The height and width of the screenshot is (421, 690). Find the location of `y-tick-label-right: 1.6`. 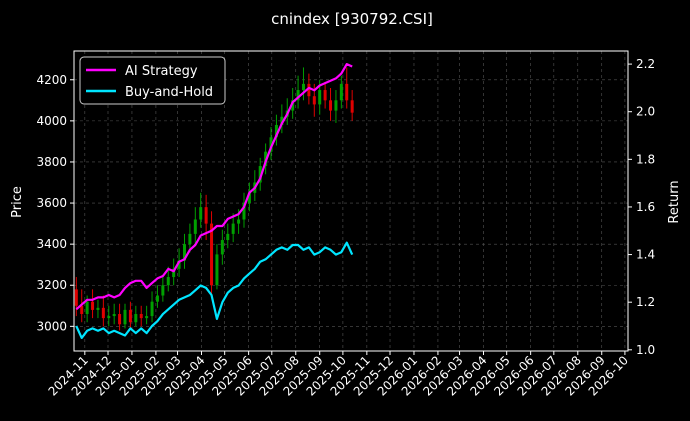

y-tick-label-right: 1.6 is located at coordinates (645, 207).